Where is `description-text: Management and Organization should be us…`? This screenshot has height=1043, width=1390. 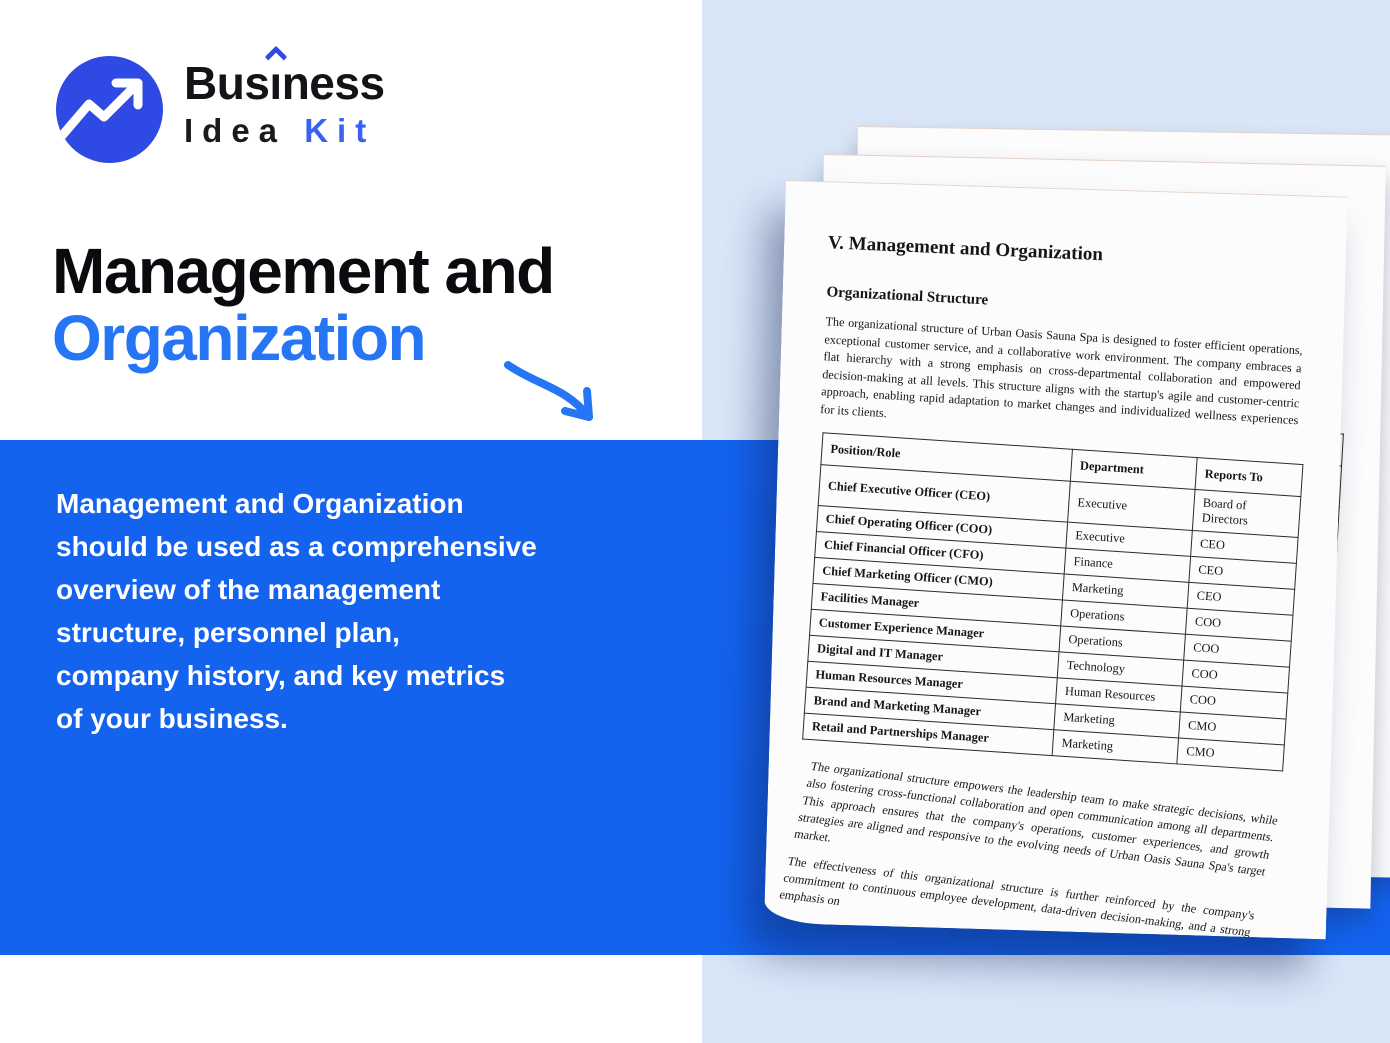
description-text: Management and Organization should be us… is located at coordinates (296, 611).